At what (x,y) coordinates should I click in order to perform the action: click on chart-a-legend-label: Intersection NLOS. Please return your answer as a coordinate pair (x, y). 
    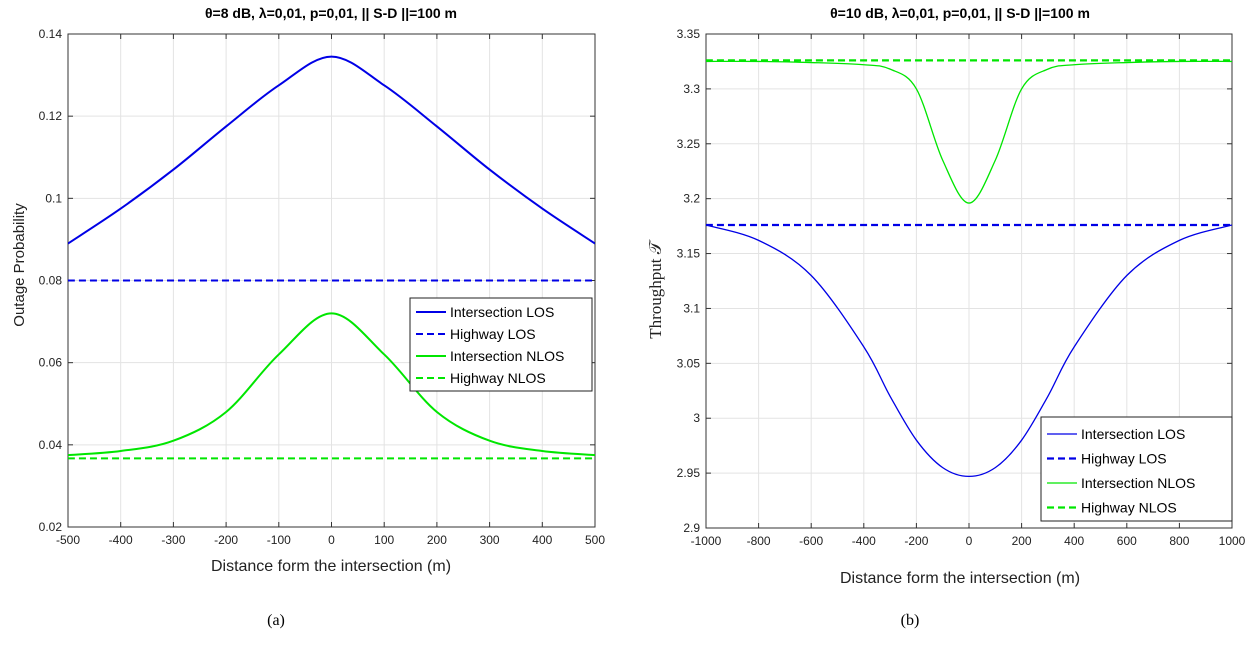
    Looking at the image, I should click on (507, 356).